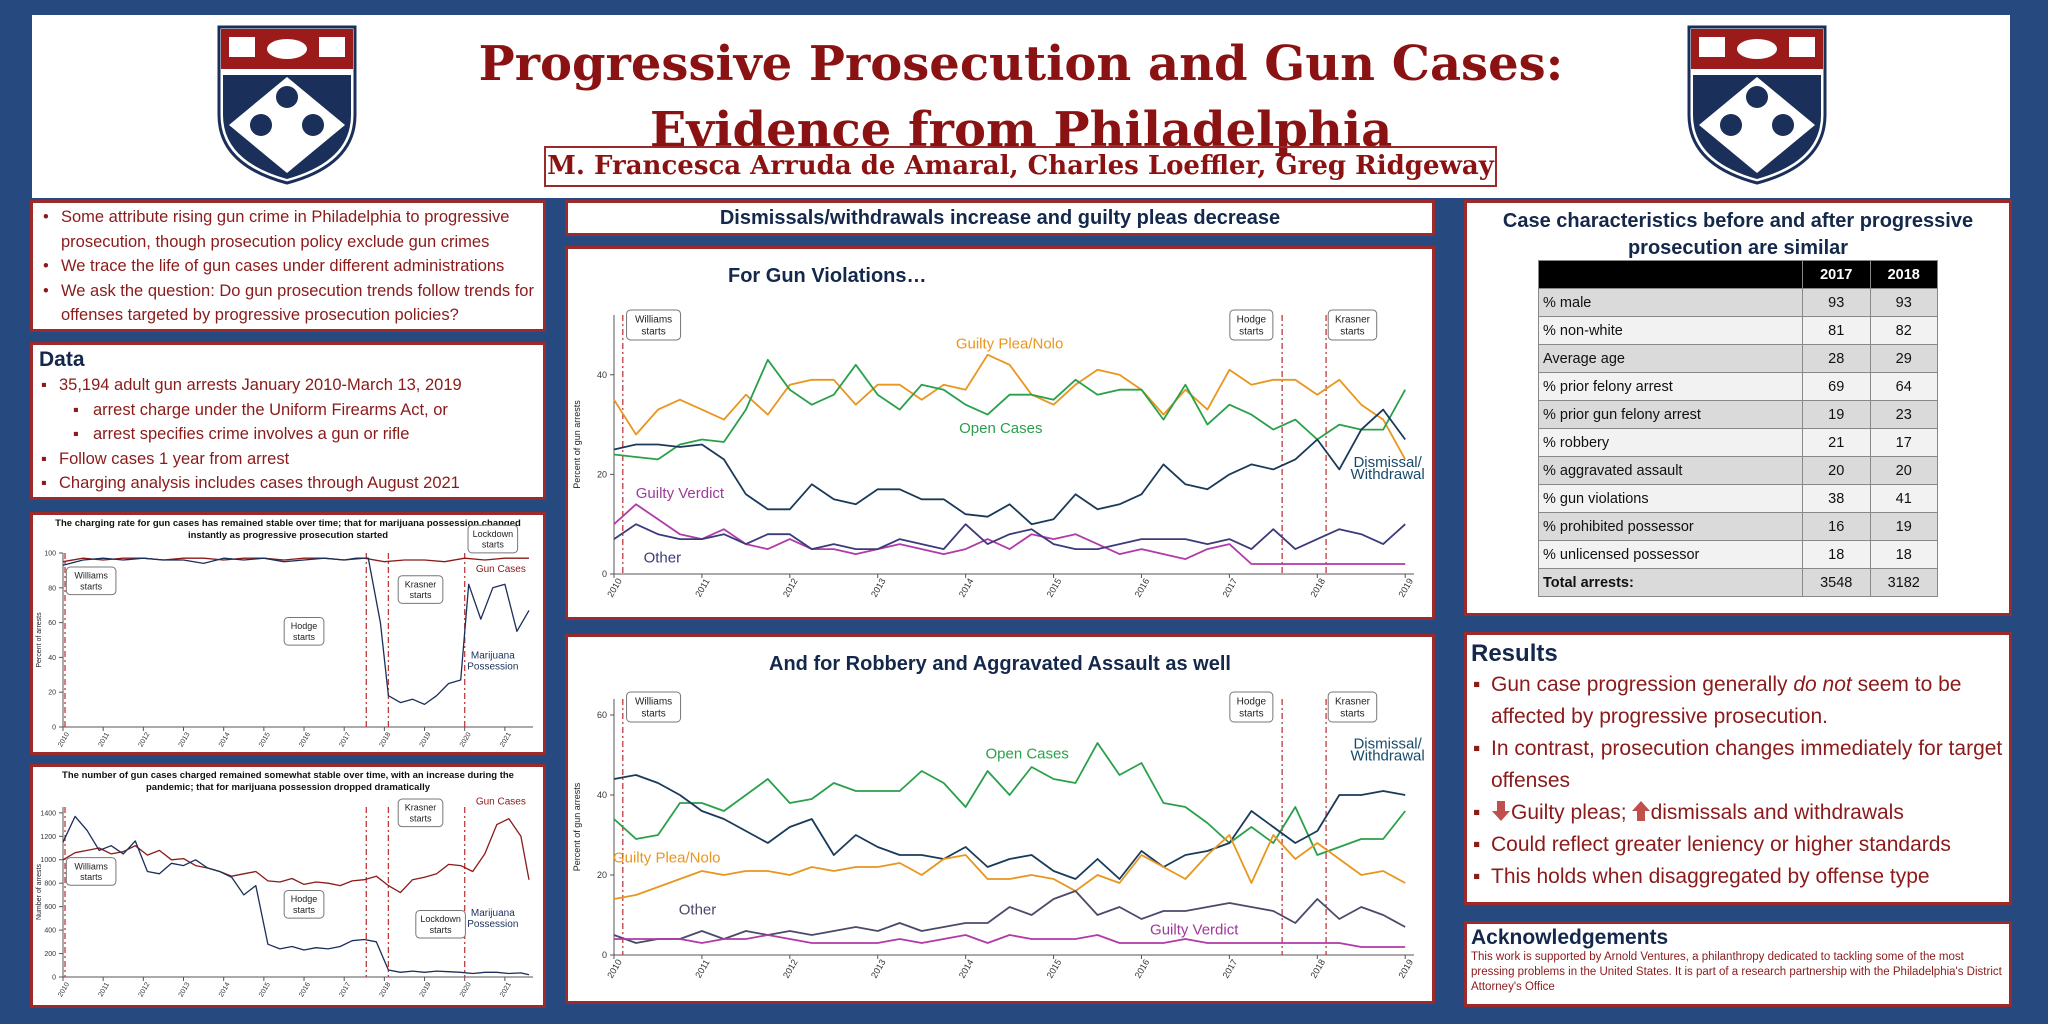 This screenshot has width=2048, height=1024. I want to click on row-label: % robbery, so click(1670, 442).